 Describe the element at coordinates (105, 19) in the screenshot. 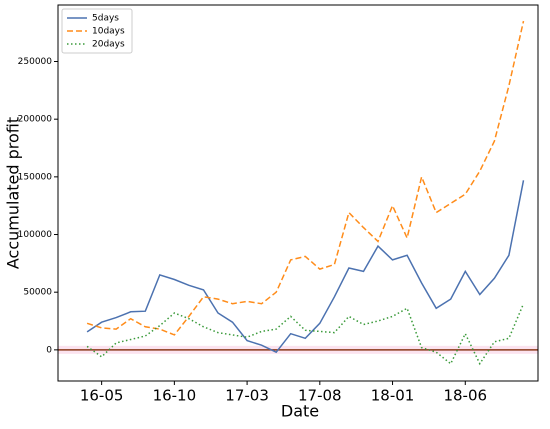

I see `legend-label: 5days` at that location.